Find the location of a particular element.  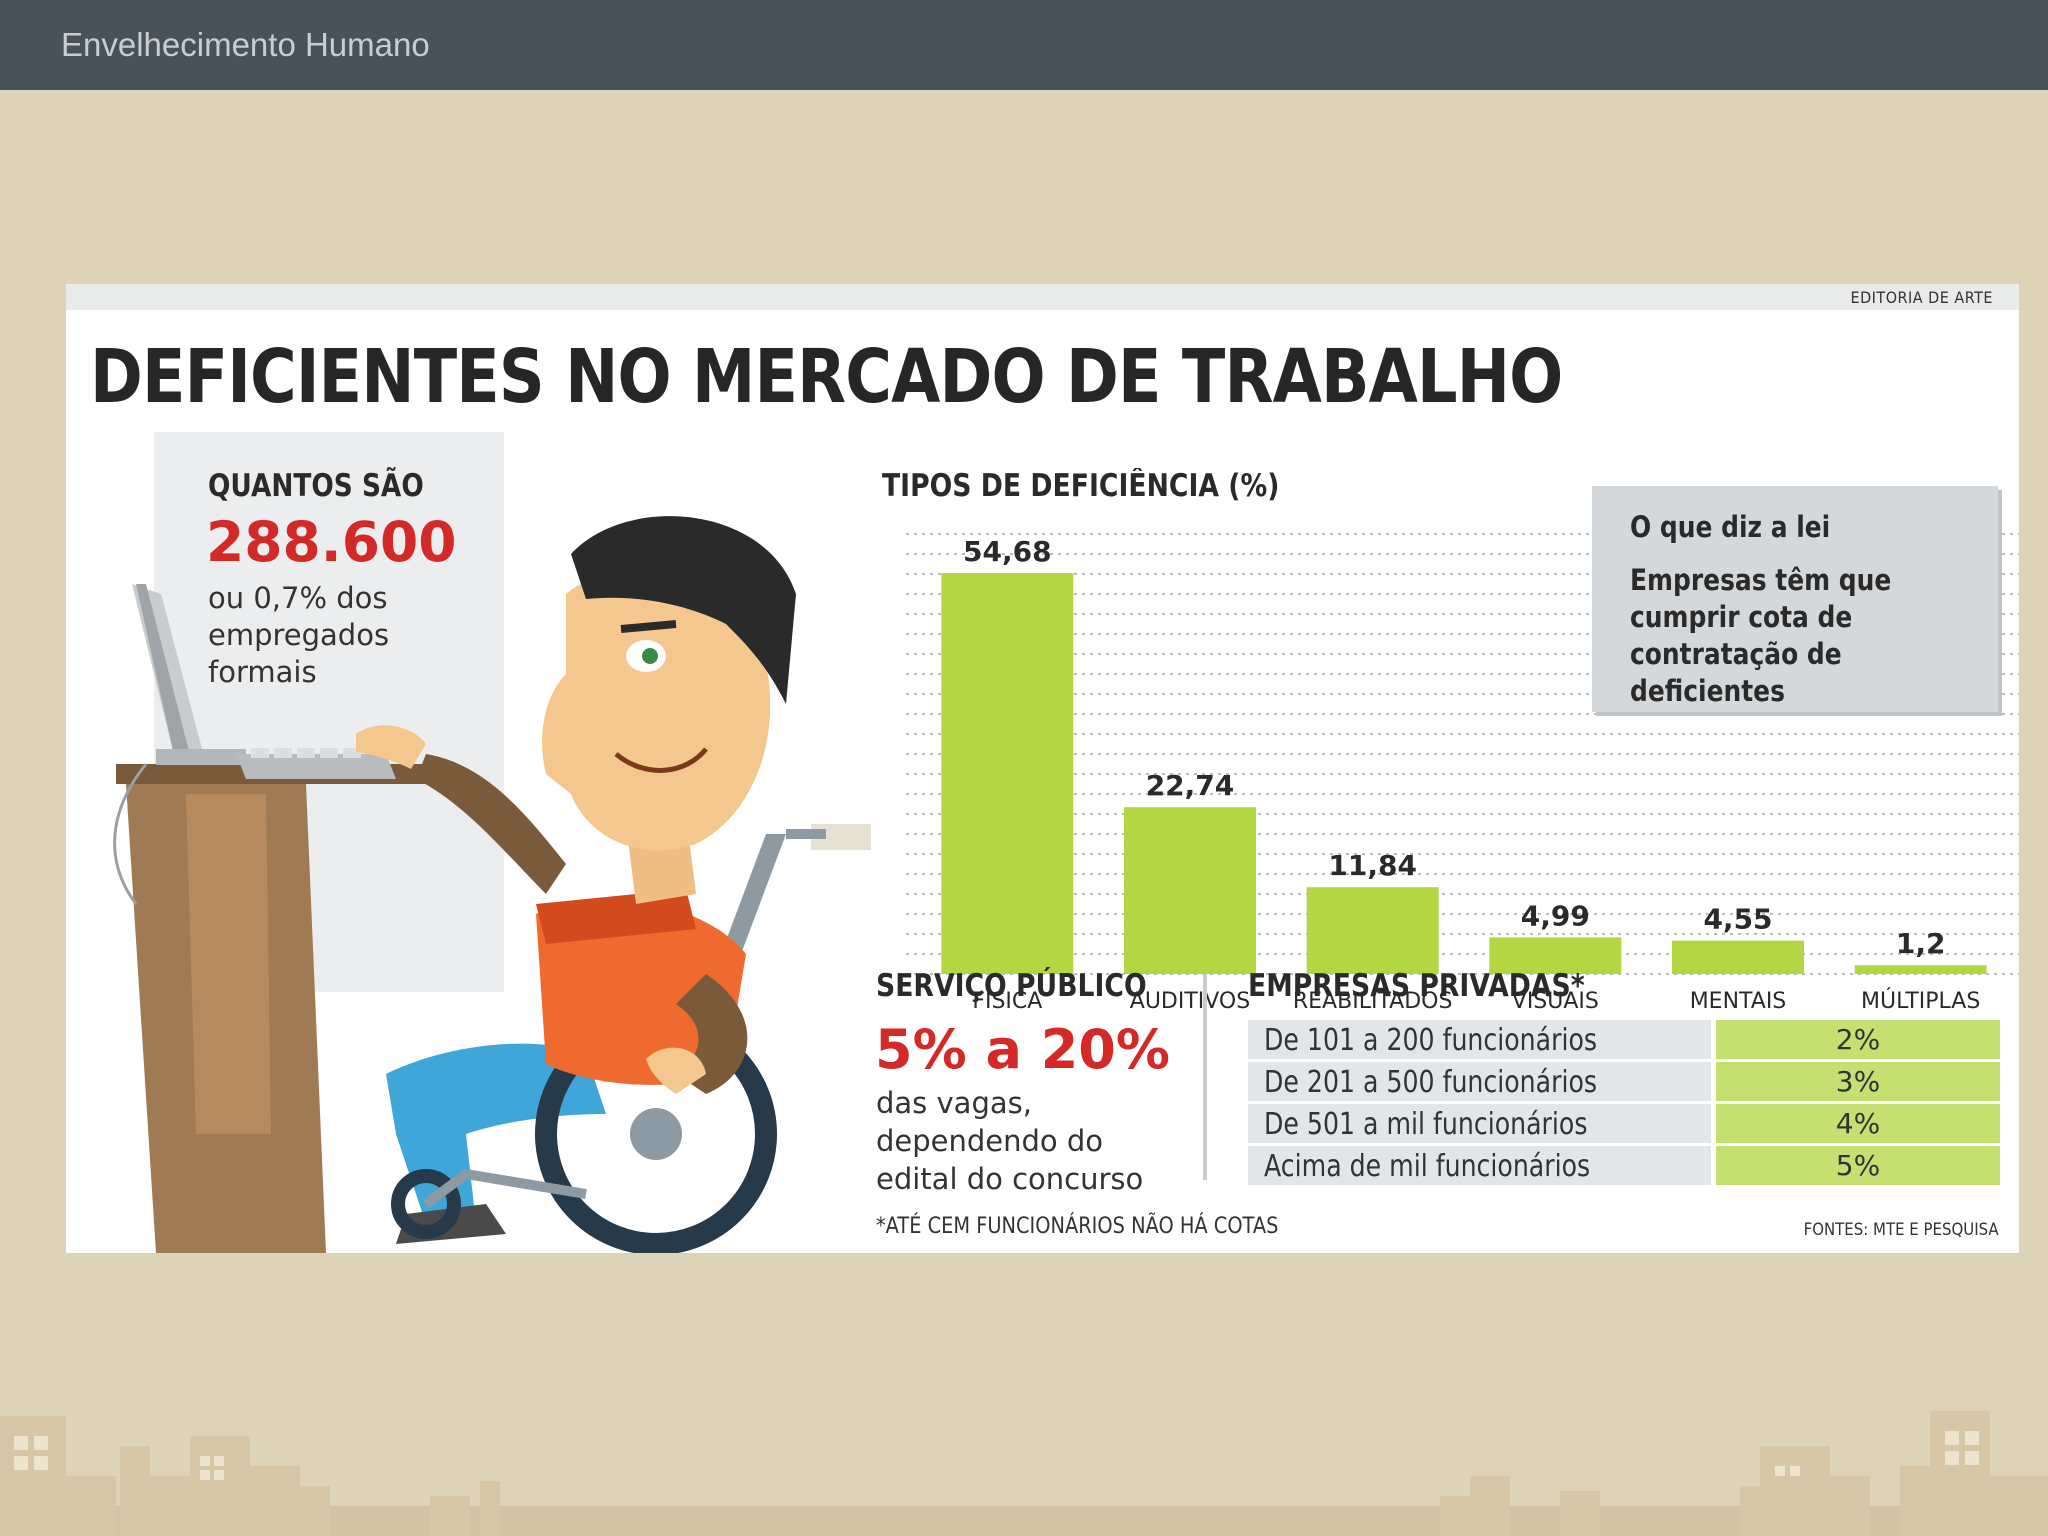

law-callout-box is located at coordinates (1795, 599).